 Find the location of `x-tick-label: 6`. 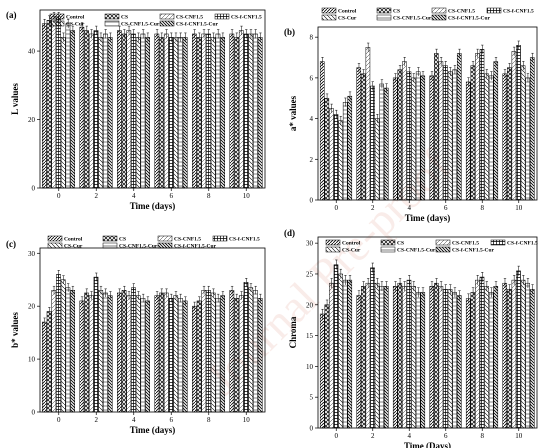

x-tick-label: 6 is located at coordinates (172, 196).